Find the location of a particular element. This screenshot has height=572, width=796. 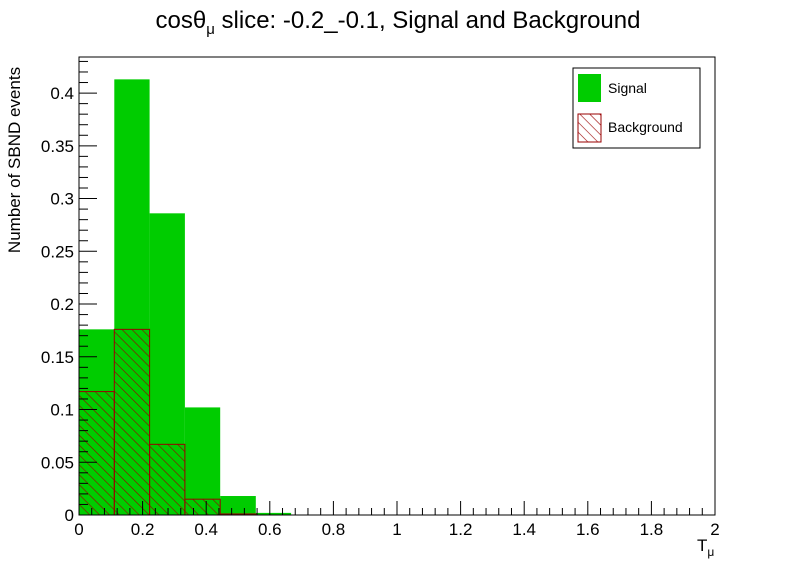

legend: Signal Background is located at coordinates (636, 108).